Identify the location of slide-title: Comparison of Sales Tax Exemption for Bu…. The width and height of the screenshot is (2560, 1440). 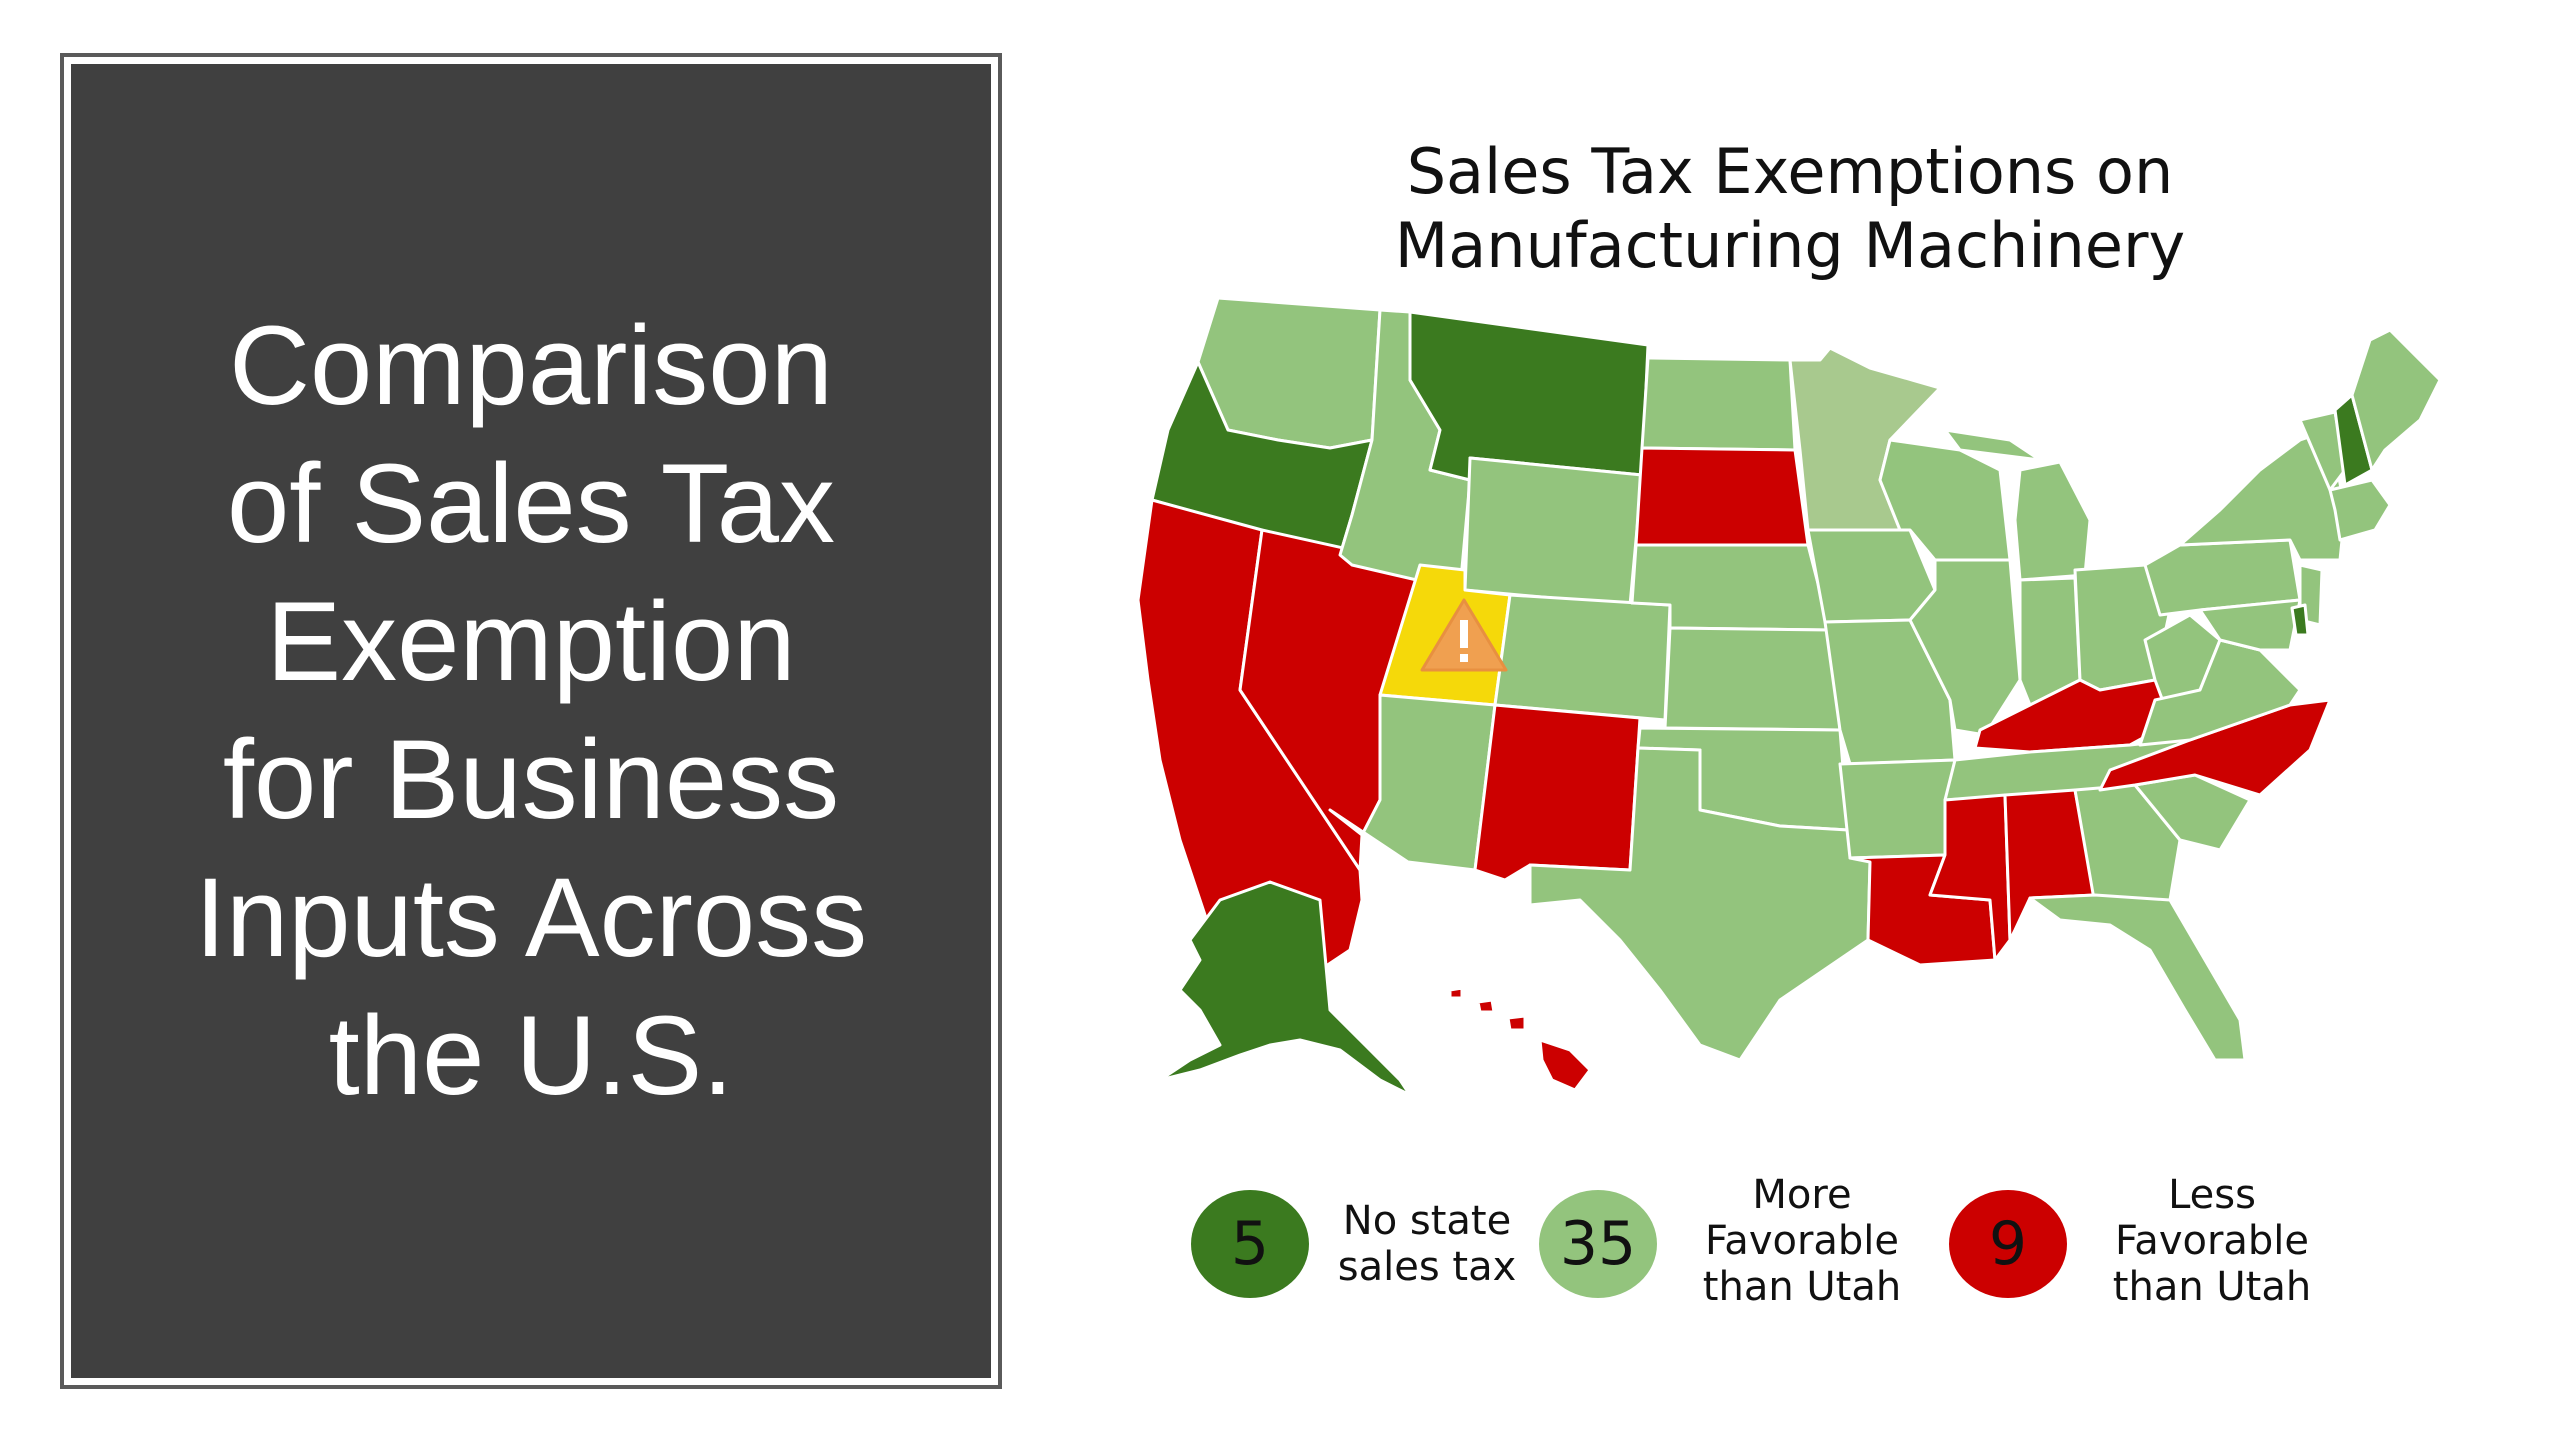
(531, 710).